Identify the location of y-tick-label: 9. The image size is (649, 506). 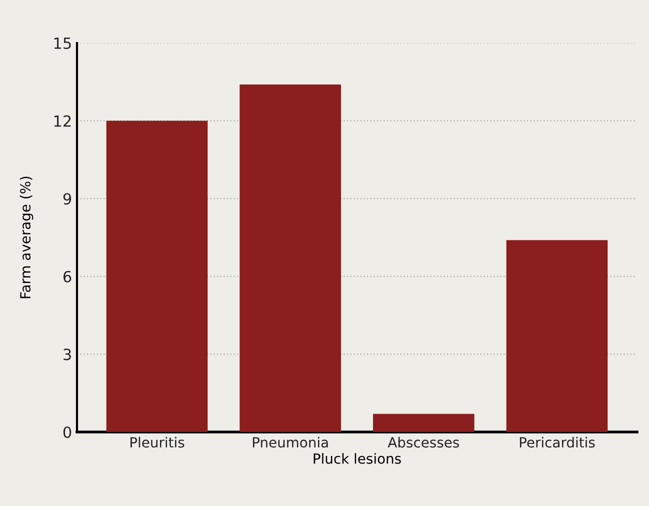
(67, 199).